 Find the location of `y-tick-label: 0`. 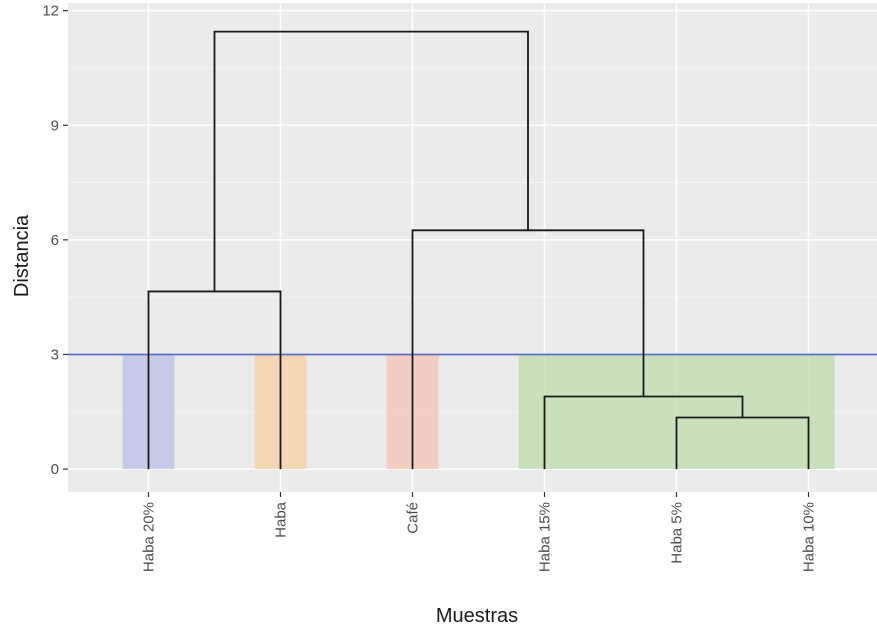

y-tick-label: 0 is located at coordinates (55, 469).